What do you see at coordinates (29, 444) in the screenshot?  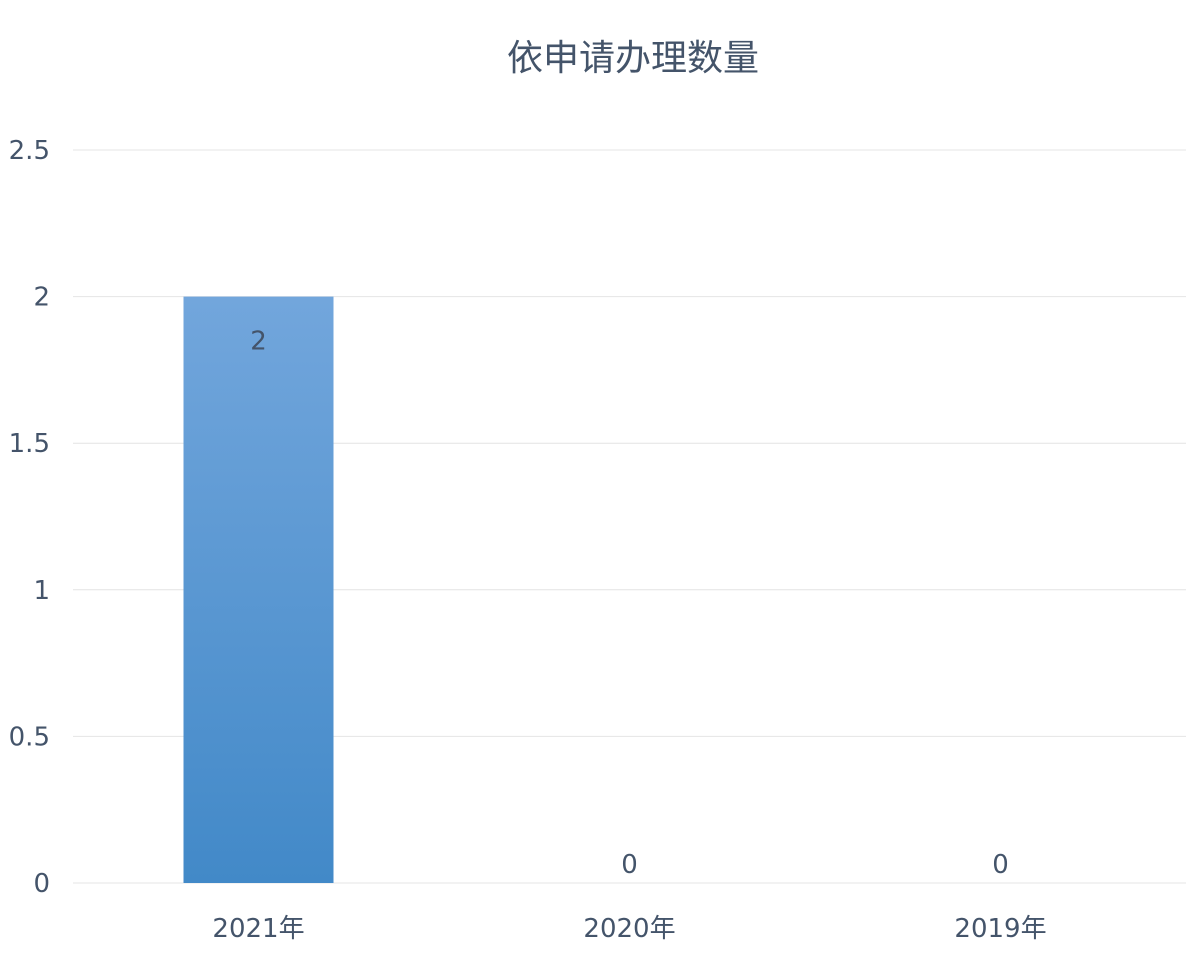 I see `y-tick-label: 1.5` at bounding box center [29, 444].